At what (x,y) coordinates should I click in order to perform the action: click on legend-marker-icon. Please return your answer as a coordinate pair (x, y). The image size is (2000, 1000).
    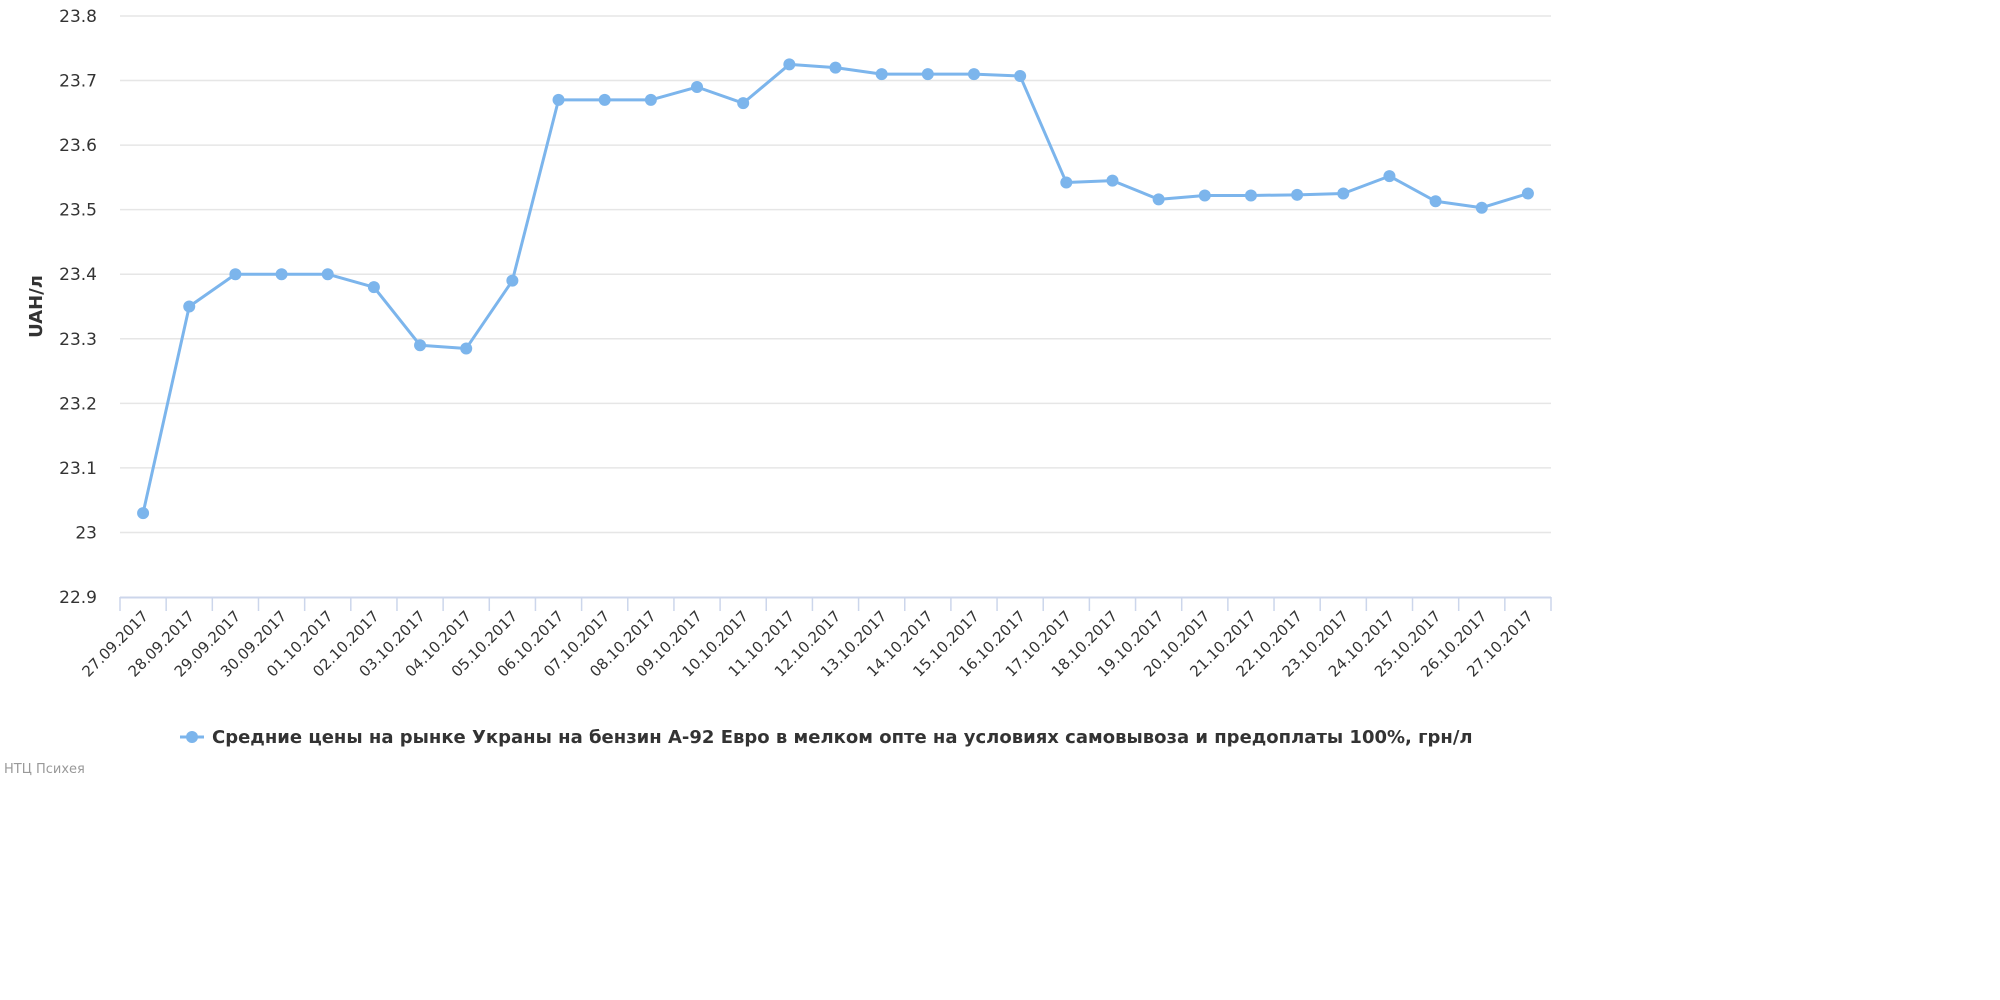
    Looking at the image, I should click on (192, 737).